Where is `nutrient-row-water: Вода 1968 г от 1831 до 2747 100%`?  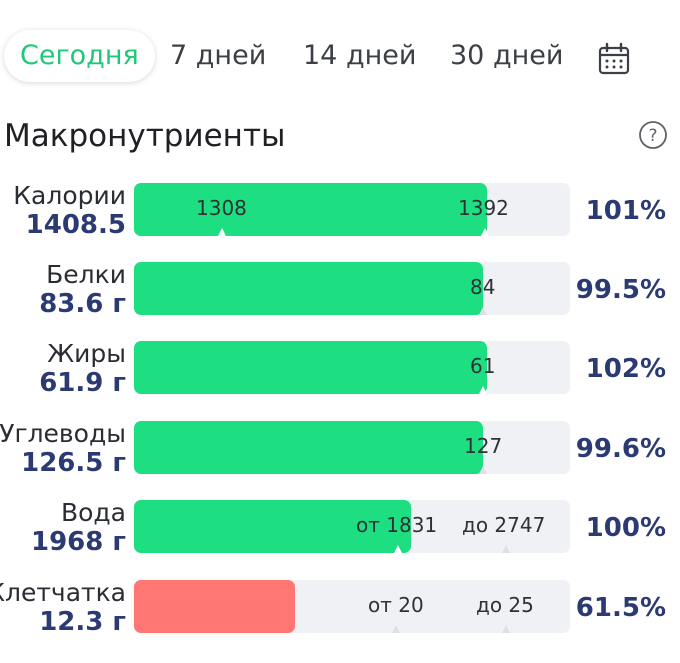 nutrient-row-water: Вода 1968 г от 1831 до 2747 100% is located at coordinates (340, 529).